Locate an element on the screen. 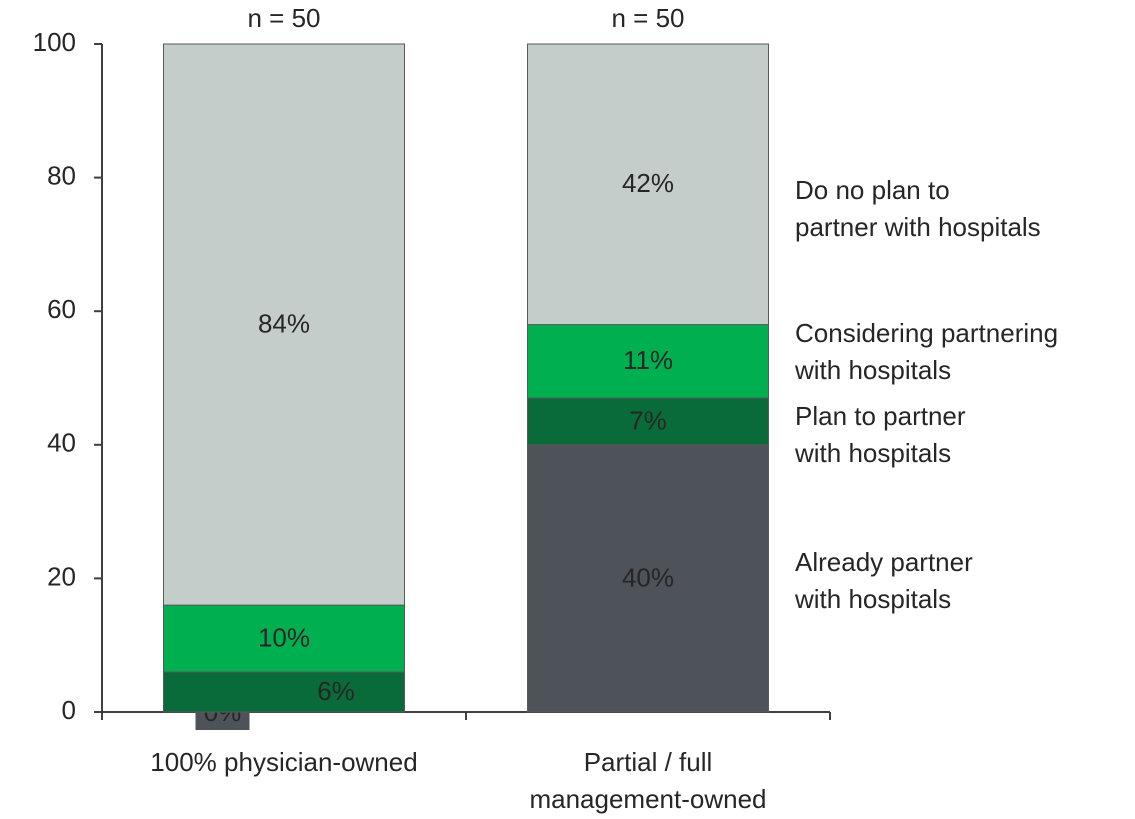 The width and height of the screenshot is (1135, 819). value-label: 40% is located at coordinates (648, 577).